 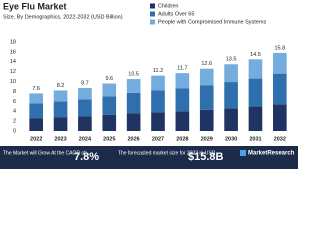 I want to click on y-tick-label: 14, so click(x=13, y=62).